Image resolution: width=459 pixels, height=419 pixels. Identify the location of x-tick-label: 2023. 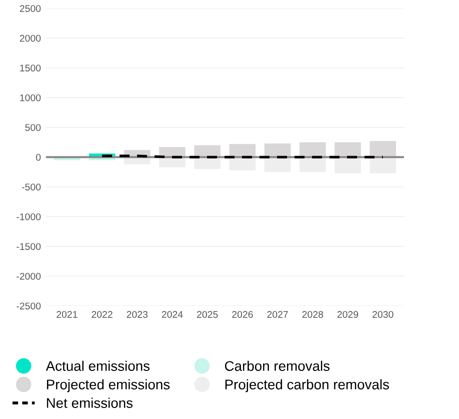
(137, 314).